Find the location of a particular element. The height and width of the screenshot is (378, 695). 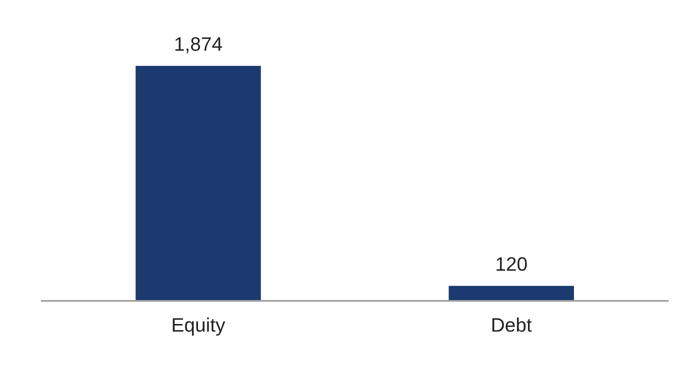

x-tick-label: Debt is located at coordinates (512, 325).